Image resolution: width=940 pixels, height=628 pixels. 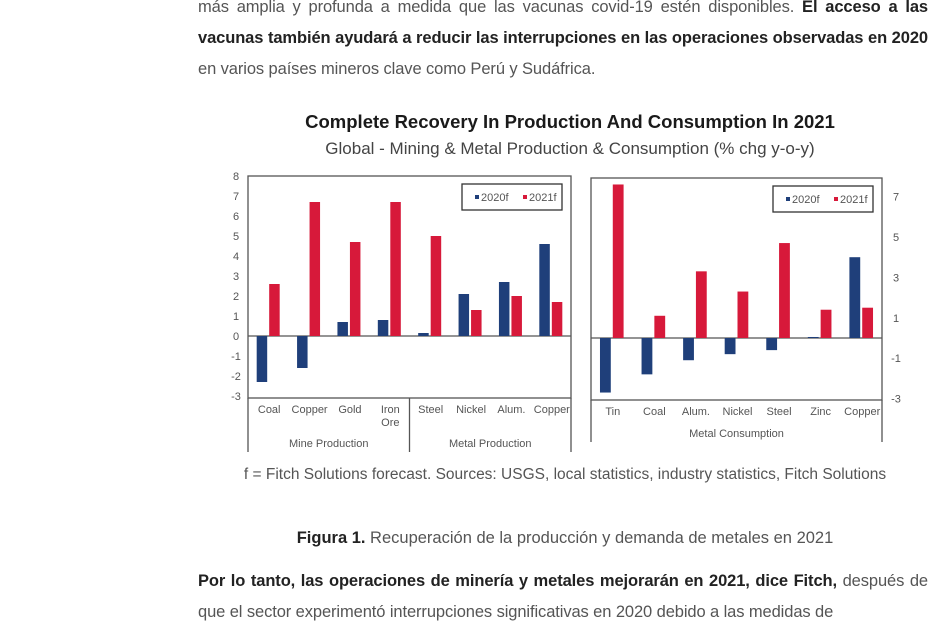 I want to click on bar-2020f-ironore, so click(x=383, y=328).